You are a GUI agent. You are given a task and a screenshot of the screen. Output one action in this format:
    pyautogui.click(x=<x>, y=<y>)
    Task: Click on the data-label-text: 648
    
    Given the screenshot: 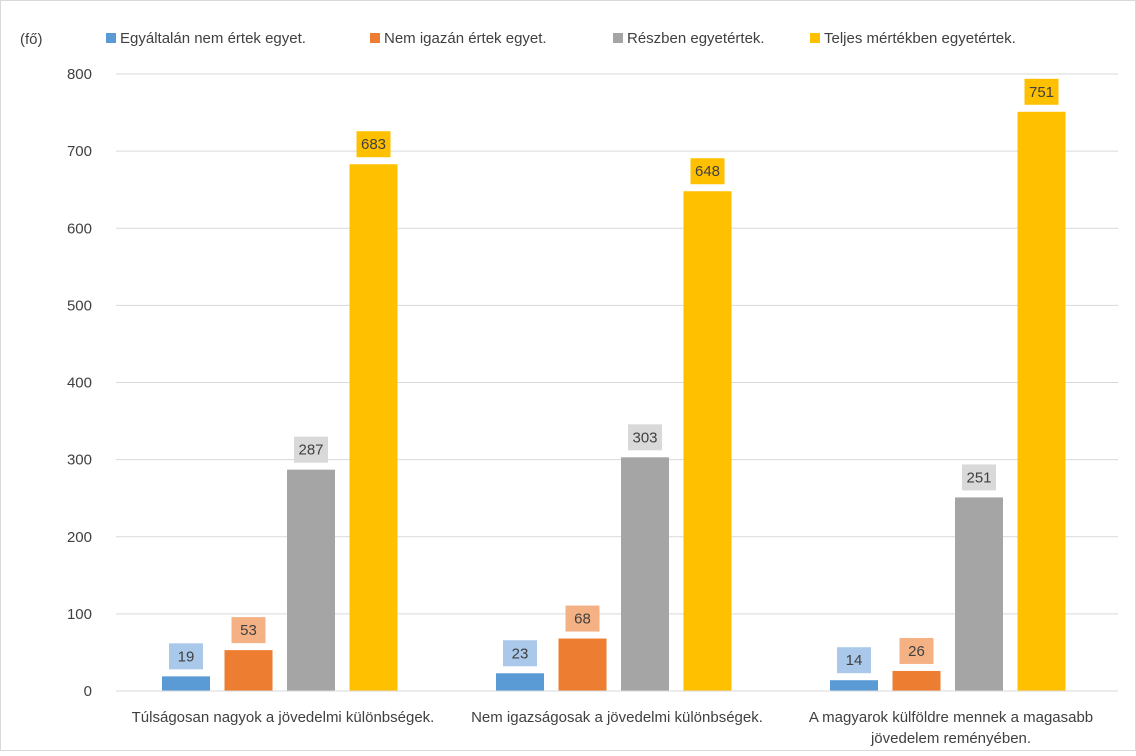 What is the action you would take?
    pyautogui.click(x=707, y=171)
    